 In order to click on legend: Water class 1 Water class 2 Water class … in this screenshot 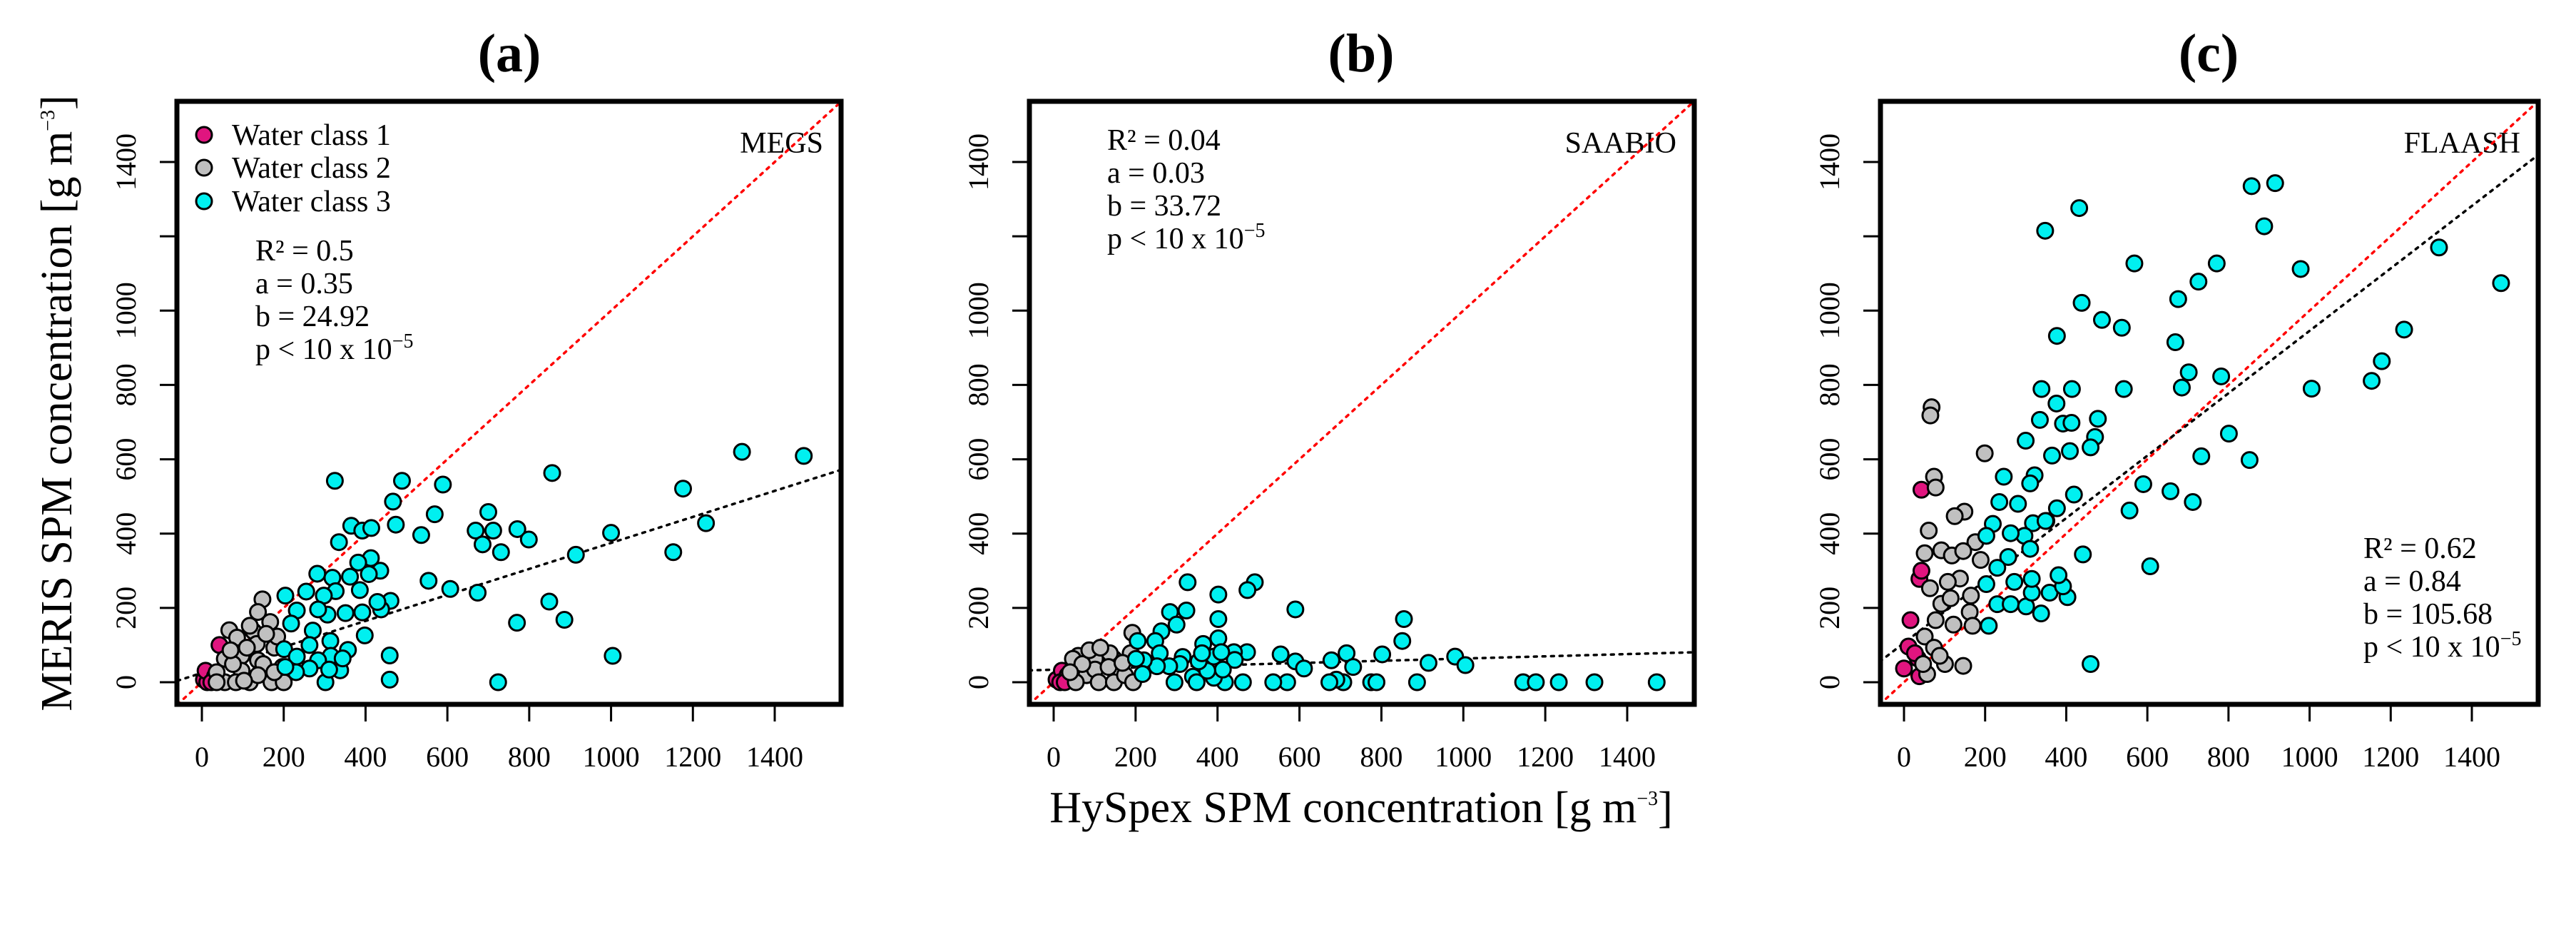, I will do `click(293, 168)`.